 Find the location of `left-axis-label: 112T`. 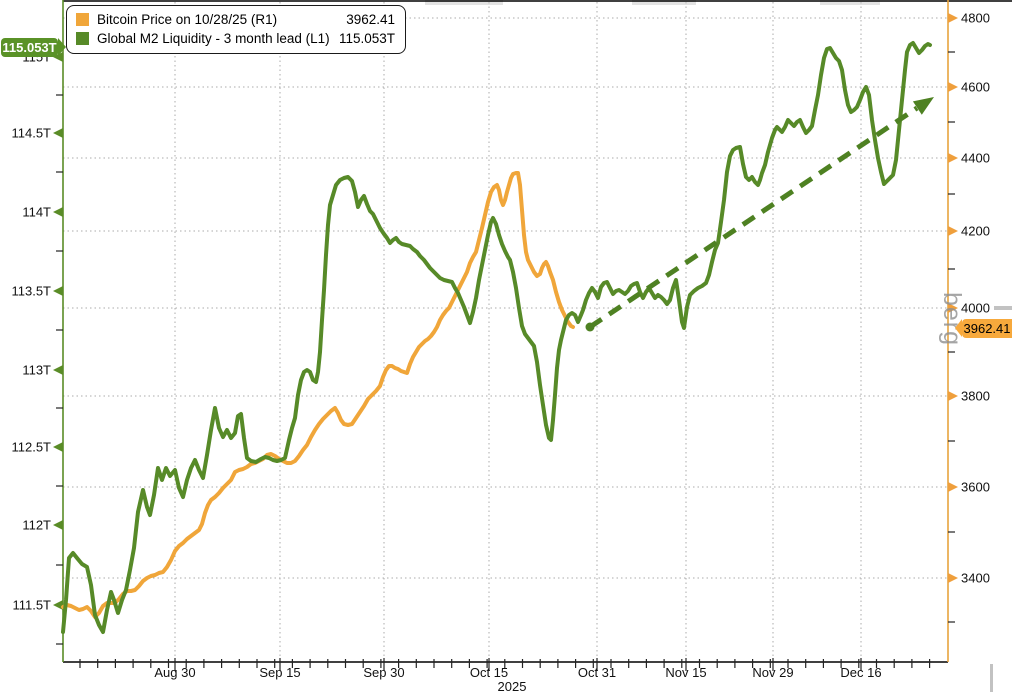

left-axis-label: 112T is located at coordinates (36, 525).